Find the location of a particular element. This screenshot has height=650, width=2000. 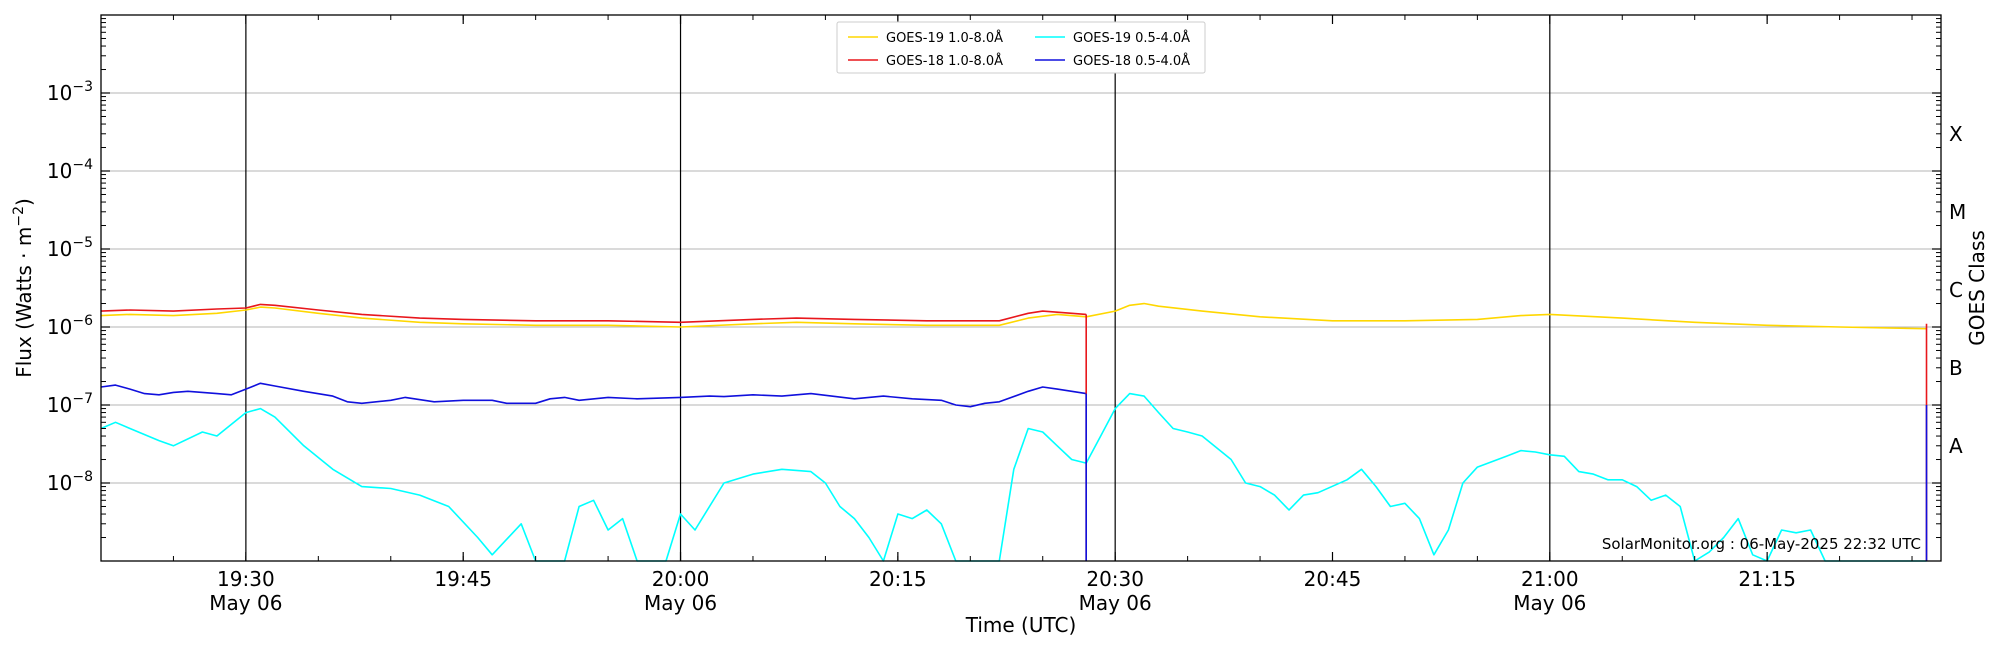

x-tick-label: 20:30 is located at coordinates (1115, 579).